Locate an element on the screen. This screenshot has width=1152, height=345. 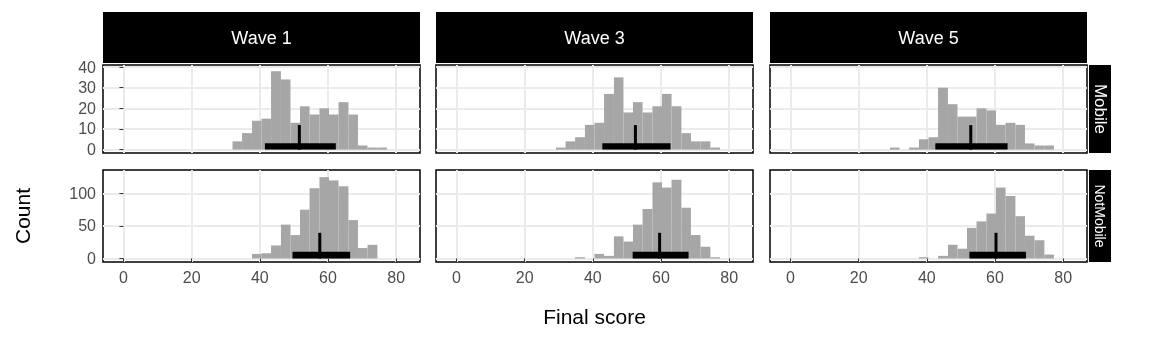
y-tick-label: 100 is located at coordinates (83, 193).